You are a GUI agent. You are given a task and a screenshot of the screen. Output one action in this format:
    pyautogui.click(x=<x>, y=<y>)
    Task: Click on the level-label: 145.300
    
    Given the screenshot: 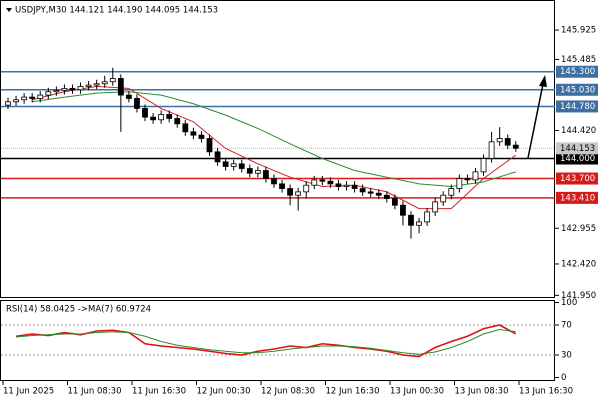 What is the action you would take?
    pyautogui.click(x=577, y=72)
    